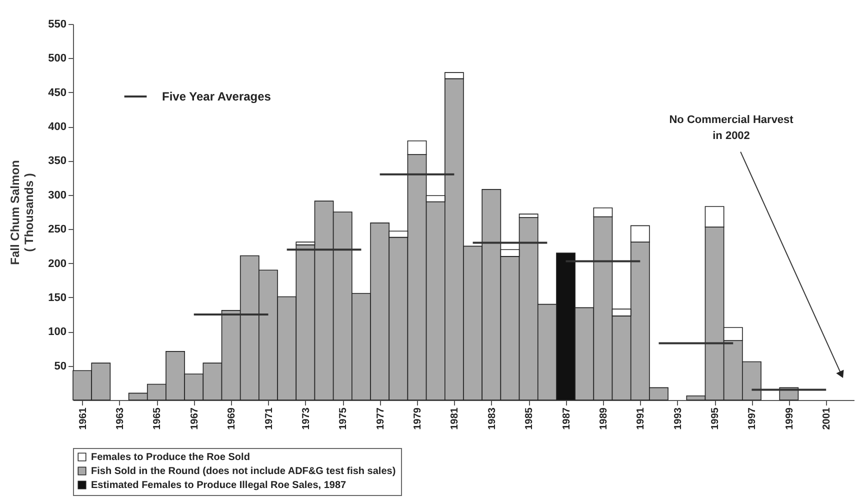 Image resolution: width=860 pixels, height=500 pixels. What do you see at coordinates (57, 264) in the screenshot?
I see `y-tick-label: 200` at bounding box center [57, 264].